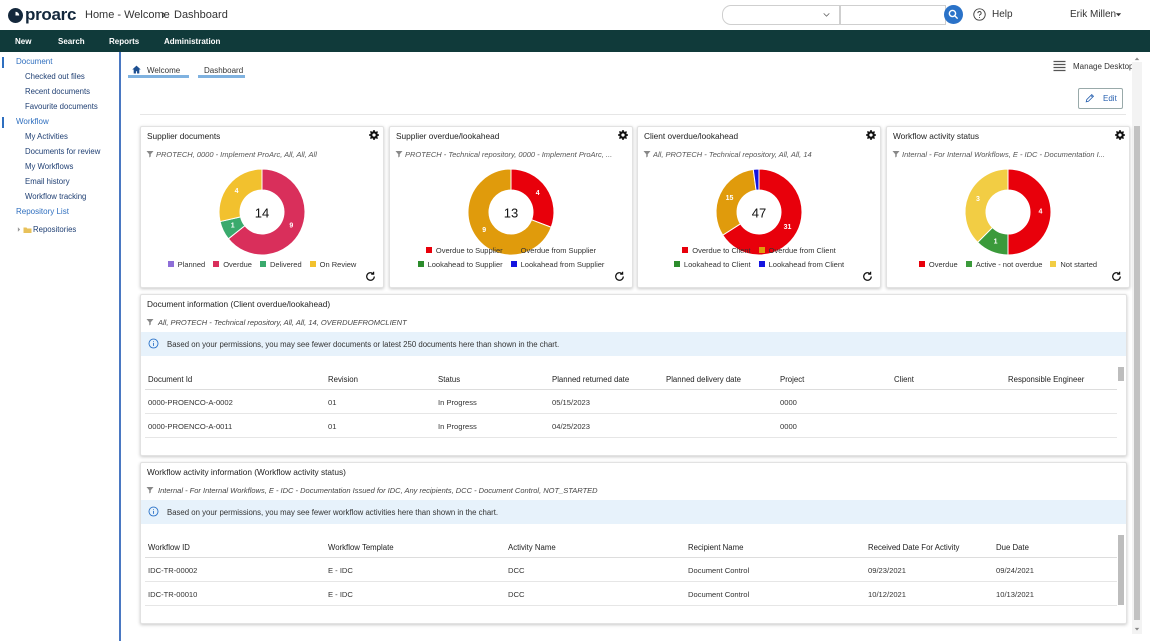 This screenshot has width=1150, height=641. Describe the element at coordinates (32, 121) in the screenshot. I see `sidebar-section: Workflow` at that location.